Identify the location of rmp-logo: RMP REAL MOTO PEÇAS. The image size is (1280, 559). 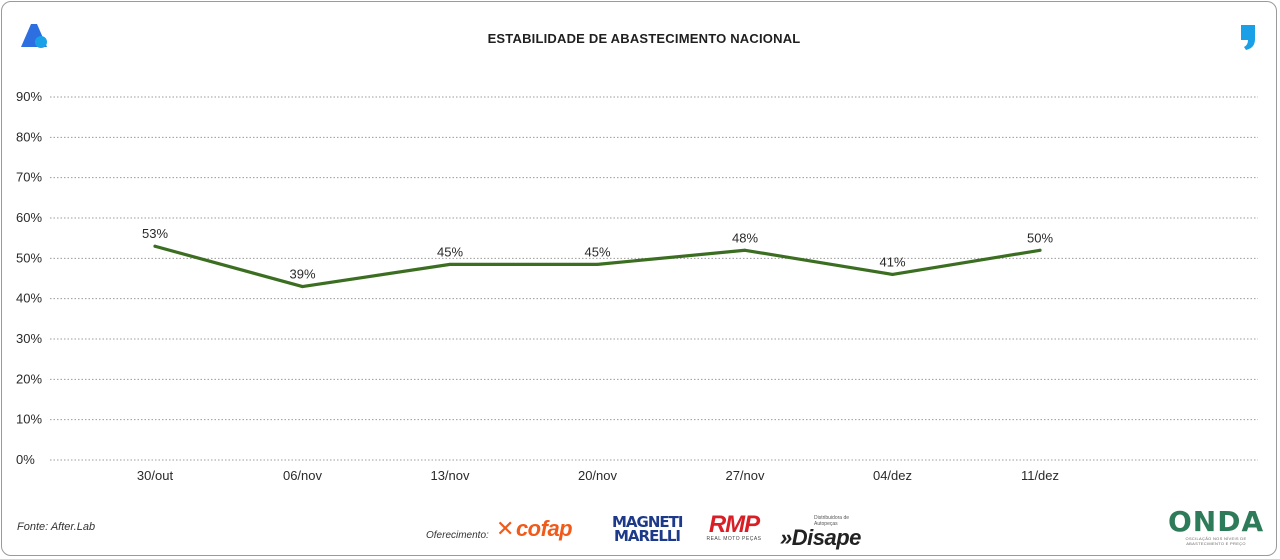
(734, 527).